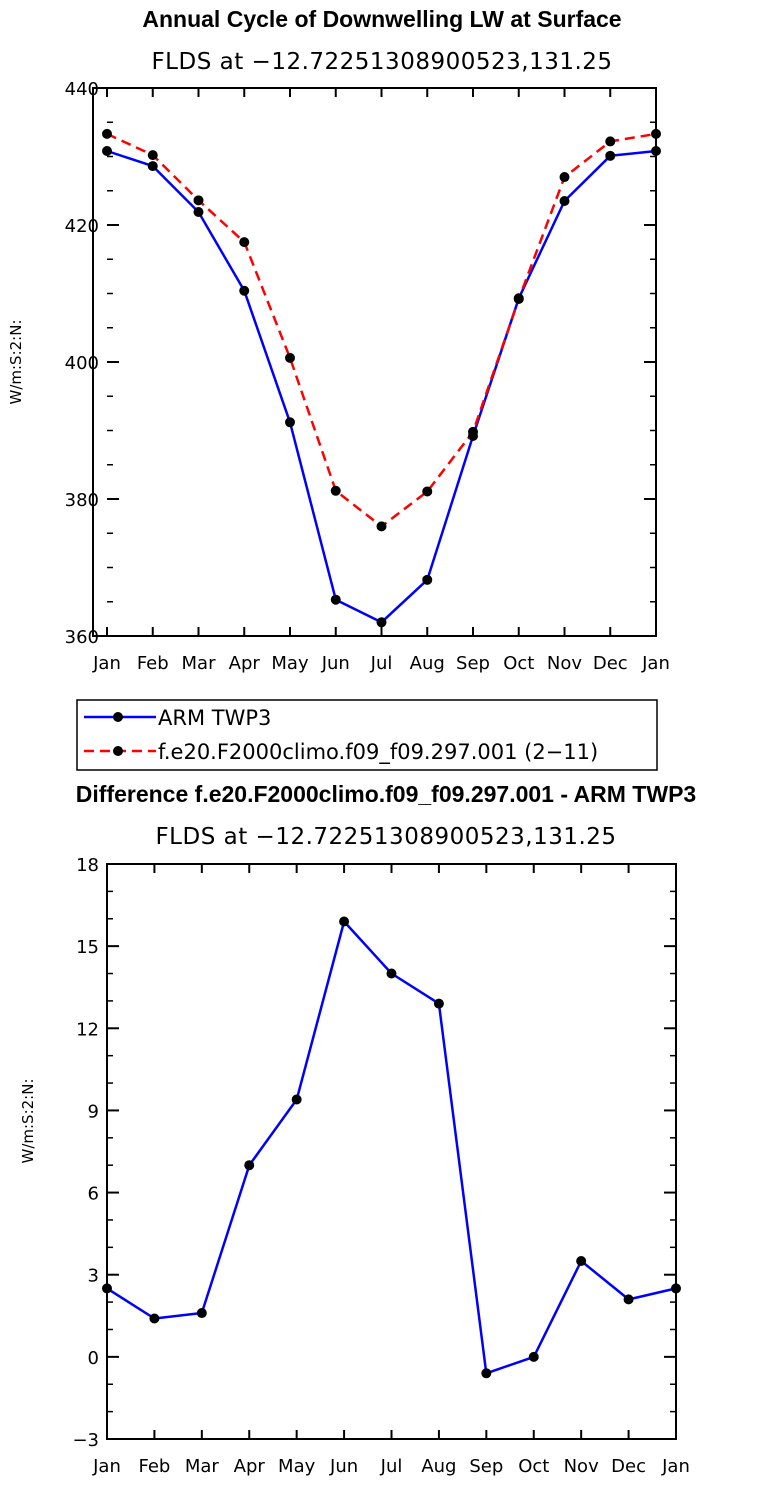 The image size is (780, 1491). Describe the element at coordinates (87, 865) in the screenshot. I see `y-tick-label: 18` at that location.